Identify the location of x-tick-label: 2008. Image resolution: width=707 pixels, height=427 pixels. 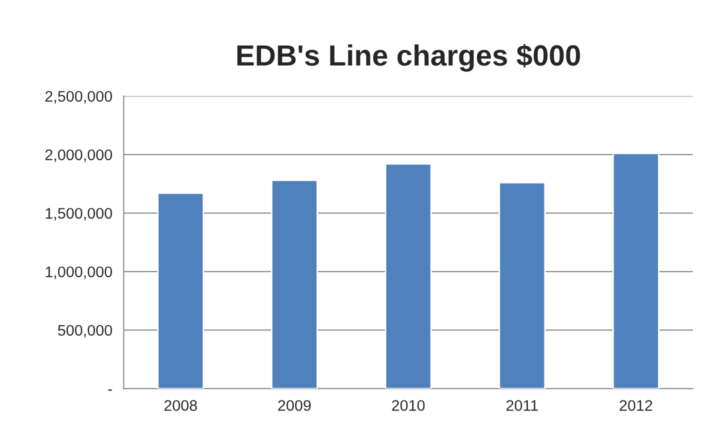
(180, 405).